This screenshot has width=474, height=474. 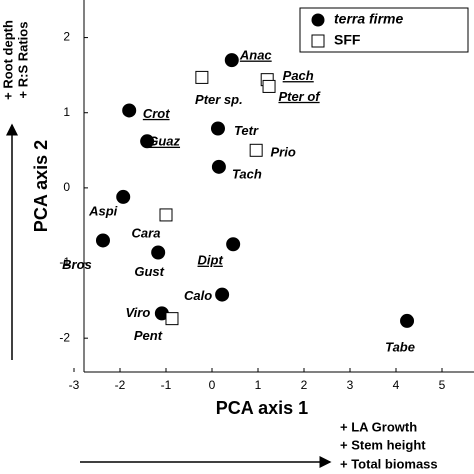 I want to click on x-annotation: + Stem height, so click(x=383, y=444).